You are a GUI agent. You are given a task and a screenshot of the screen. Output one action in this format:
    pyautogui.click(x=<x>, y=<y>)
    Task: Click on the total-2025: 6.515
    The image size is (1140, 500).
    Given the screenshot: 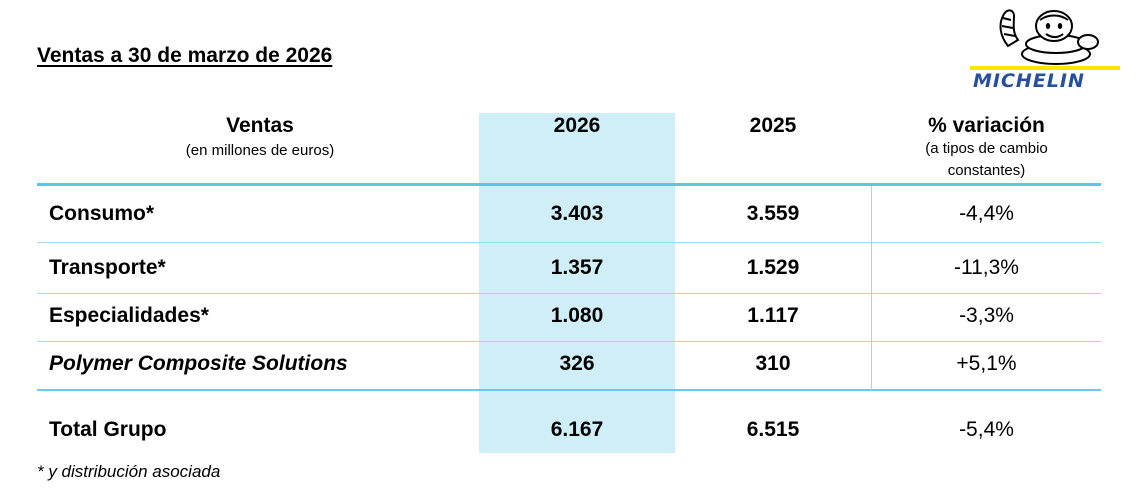 What is the action you would take?
    pyautogui.click(x=773, y=429)
    